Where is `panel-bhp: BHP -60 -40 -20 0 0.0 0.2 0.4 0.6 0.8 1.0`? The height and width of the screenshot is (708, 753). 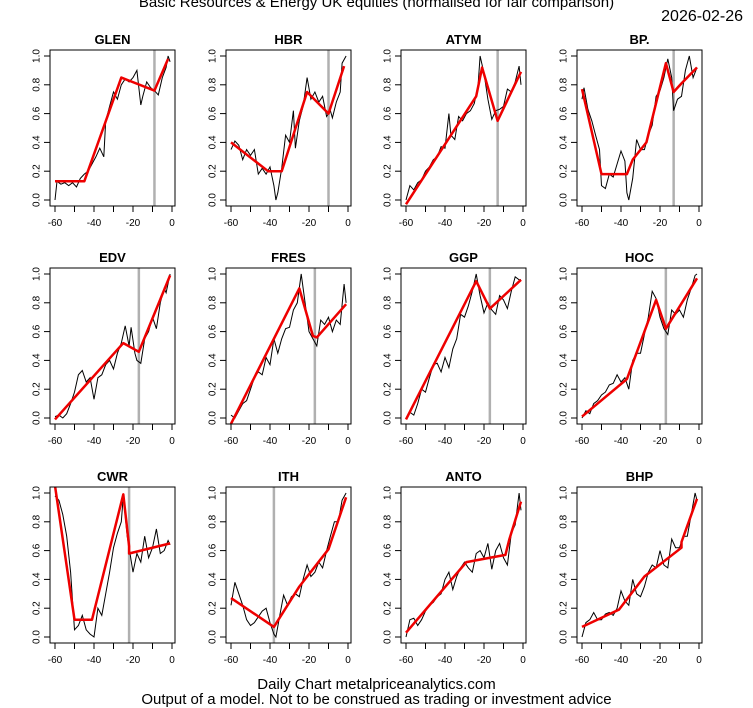 panel-bhp: BHP -60 -40 -20 0 0.0 0.2 0.4 0.6 0.8 1.0 is located at coordinates (631, 567).